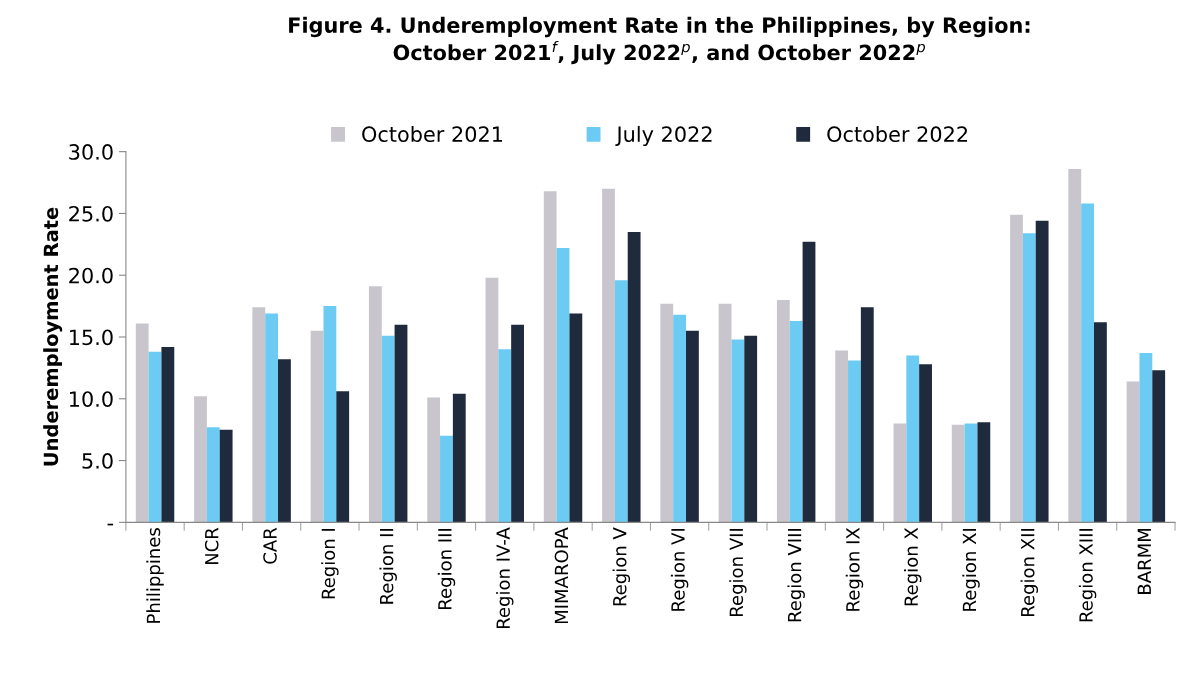  What do you see at coordinates (53, 336) in the screenshot?
I see `y-axis-title: Underemployment Rate` at bounding box center [53, 336].